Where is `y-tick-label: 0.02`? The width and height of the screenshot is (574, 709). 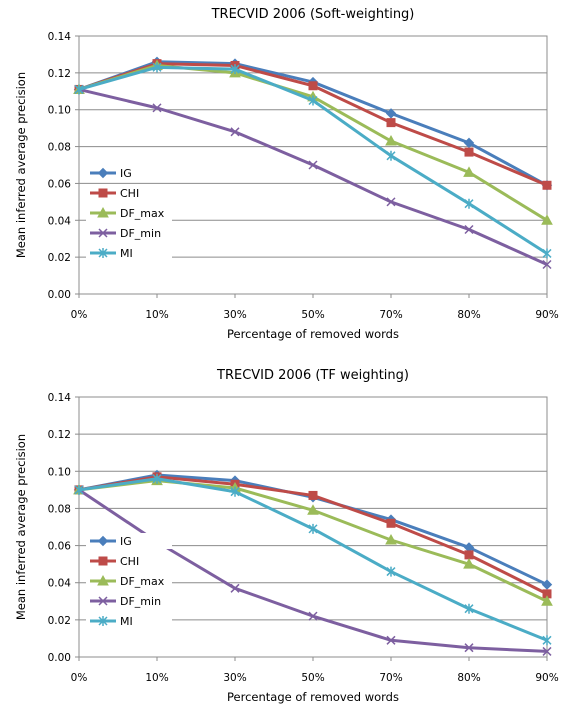
y-tick-label: 0.02 is located at coordinates (59, 621).